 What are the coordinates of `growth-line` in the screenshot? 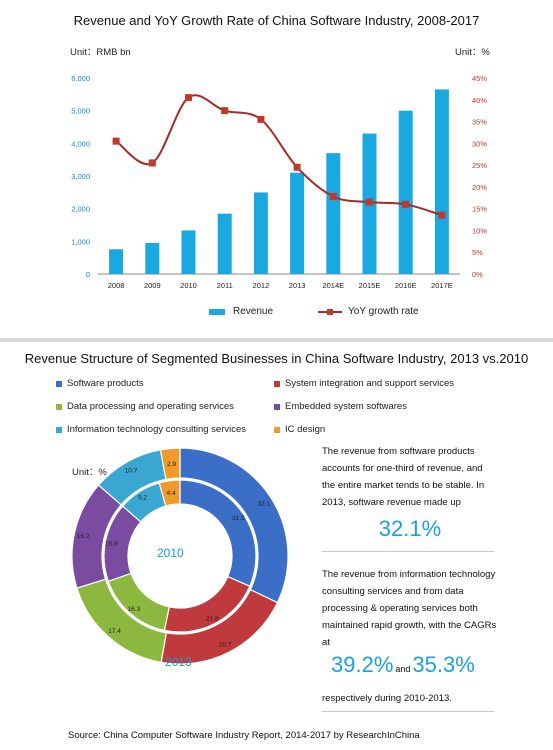 It's located at (279, 155).